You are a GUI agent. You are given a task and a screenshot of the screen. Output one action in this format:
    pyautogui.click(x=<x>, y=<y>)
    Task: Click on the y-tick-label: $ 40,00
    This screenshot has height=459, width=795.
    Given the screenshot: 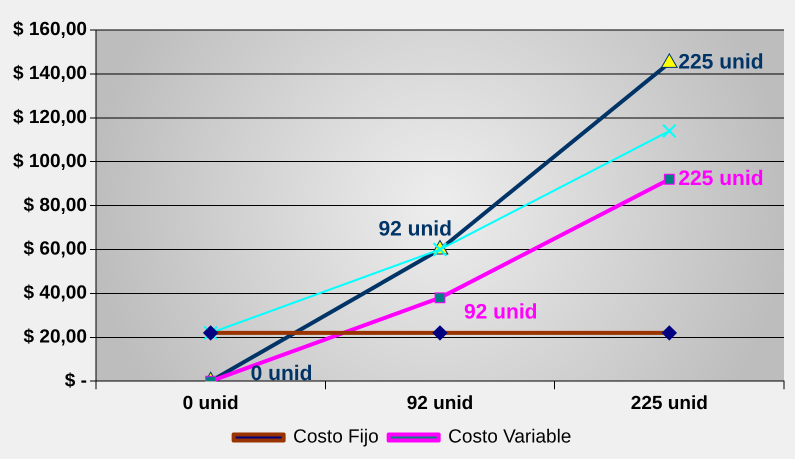 What is the action you would take?
    pyautogui.click(x=55, y=293)
    